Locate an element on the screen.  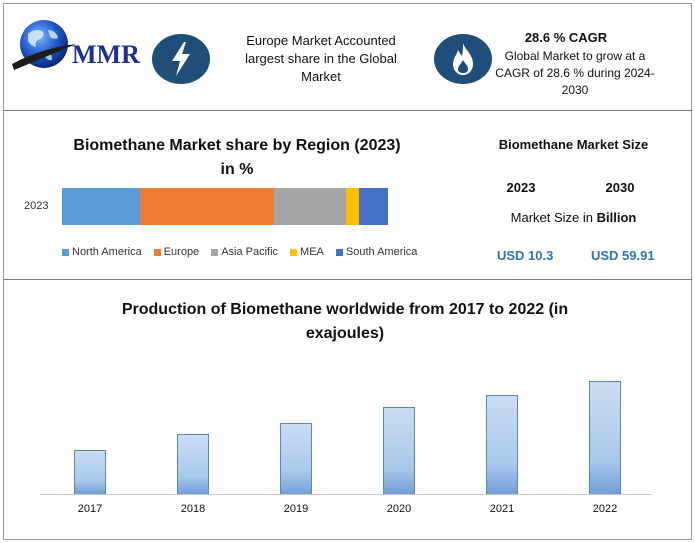
x-tick-label: 2019 is located at coordinates (296, 509).